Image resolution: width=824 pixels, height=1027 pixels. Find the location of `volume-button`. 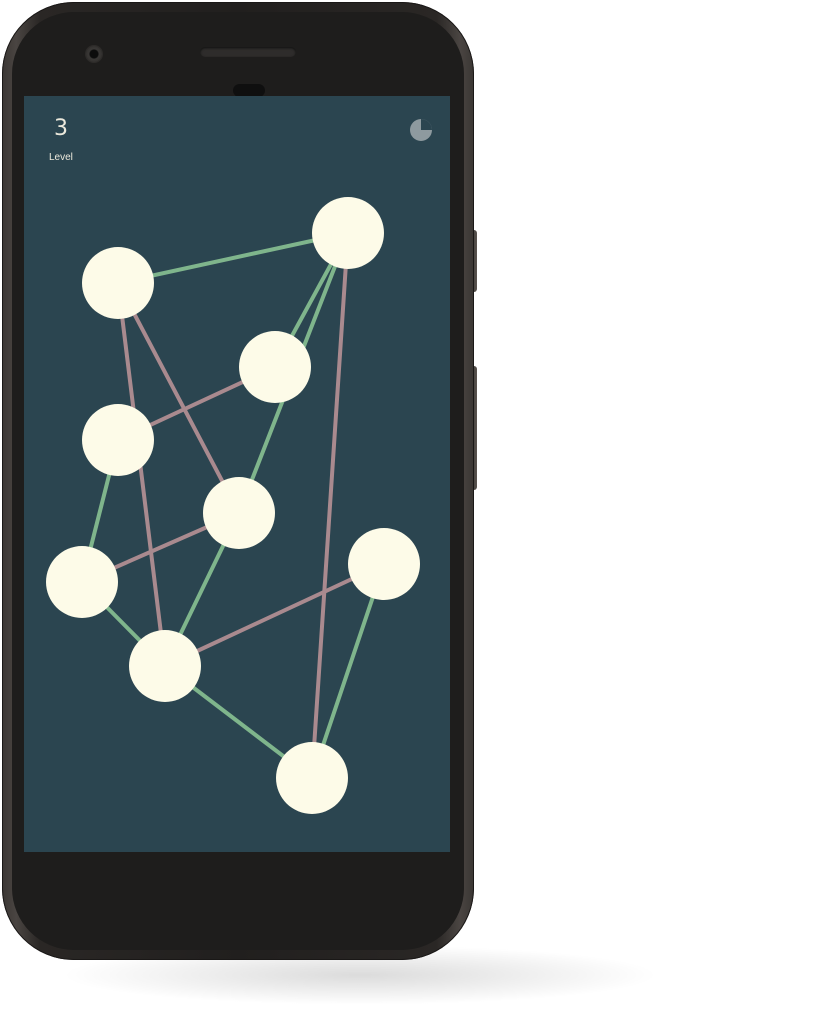

volume-button is located at coordinates (474, 428).